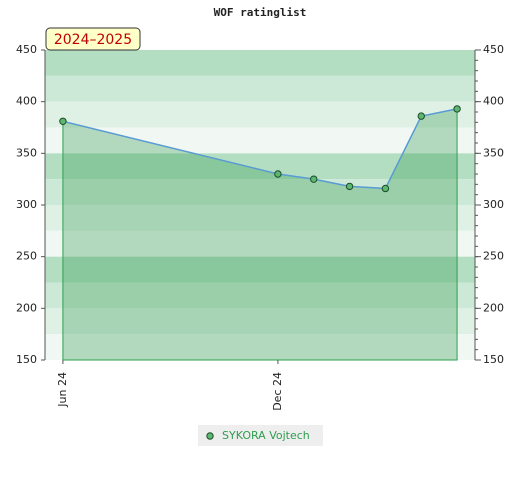 The image size is (520, 480). What do you see at coordinates (493, 204) in the screenshot?
I see `y2-tick-label: 300` at bounding box center [493, 204].